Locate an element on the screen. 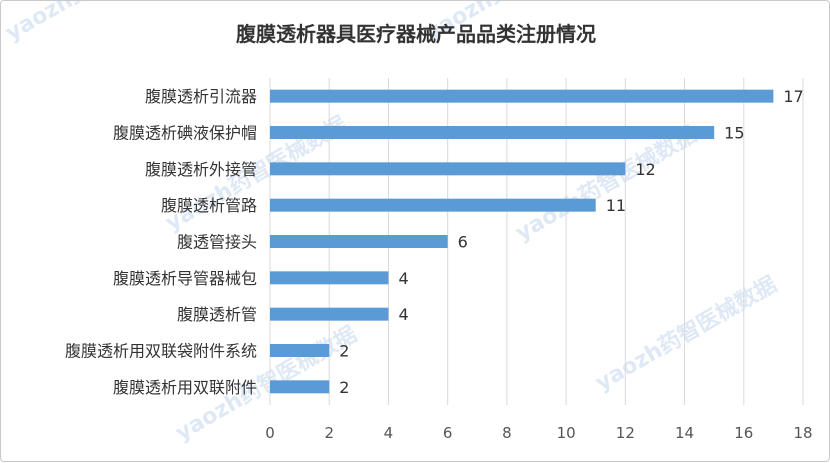  data-label: 15 is located at coordinates (734, 133).